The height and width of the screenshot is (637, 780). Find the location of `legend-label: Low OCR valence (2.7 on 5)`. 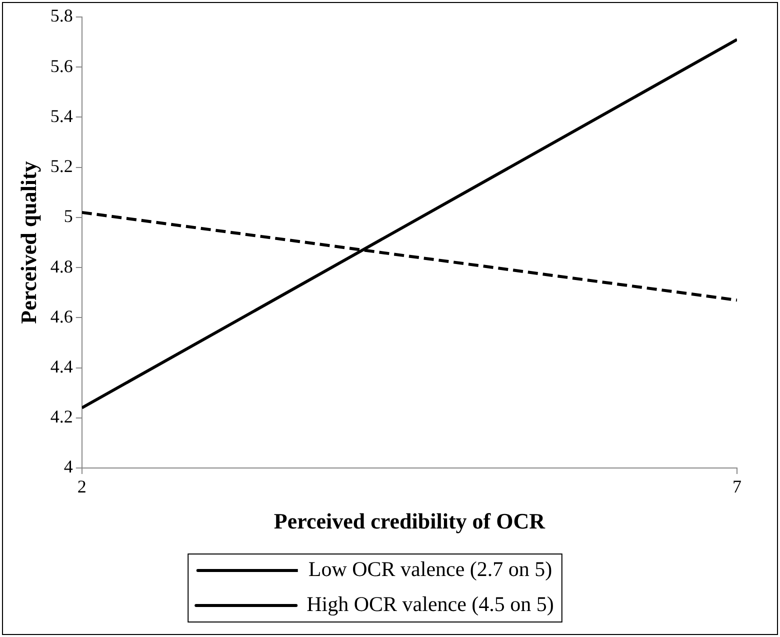

legend-label: Low OCR valence (2.7 on 5) is located at coordinates (430, 569).